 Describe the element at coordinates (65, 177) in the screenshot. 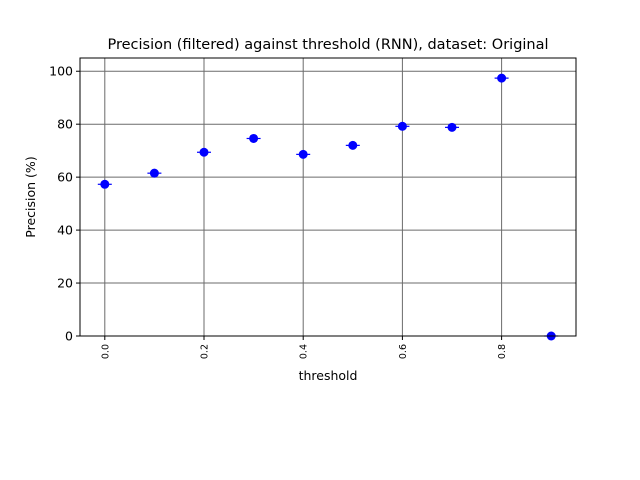

I see `y-tick-label: 60` at that location.